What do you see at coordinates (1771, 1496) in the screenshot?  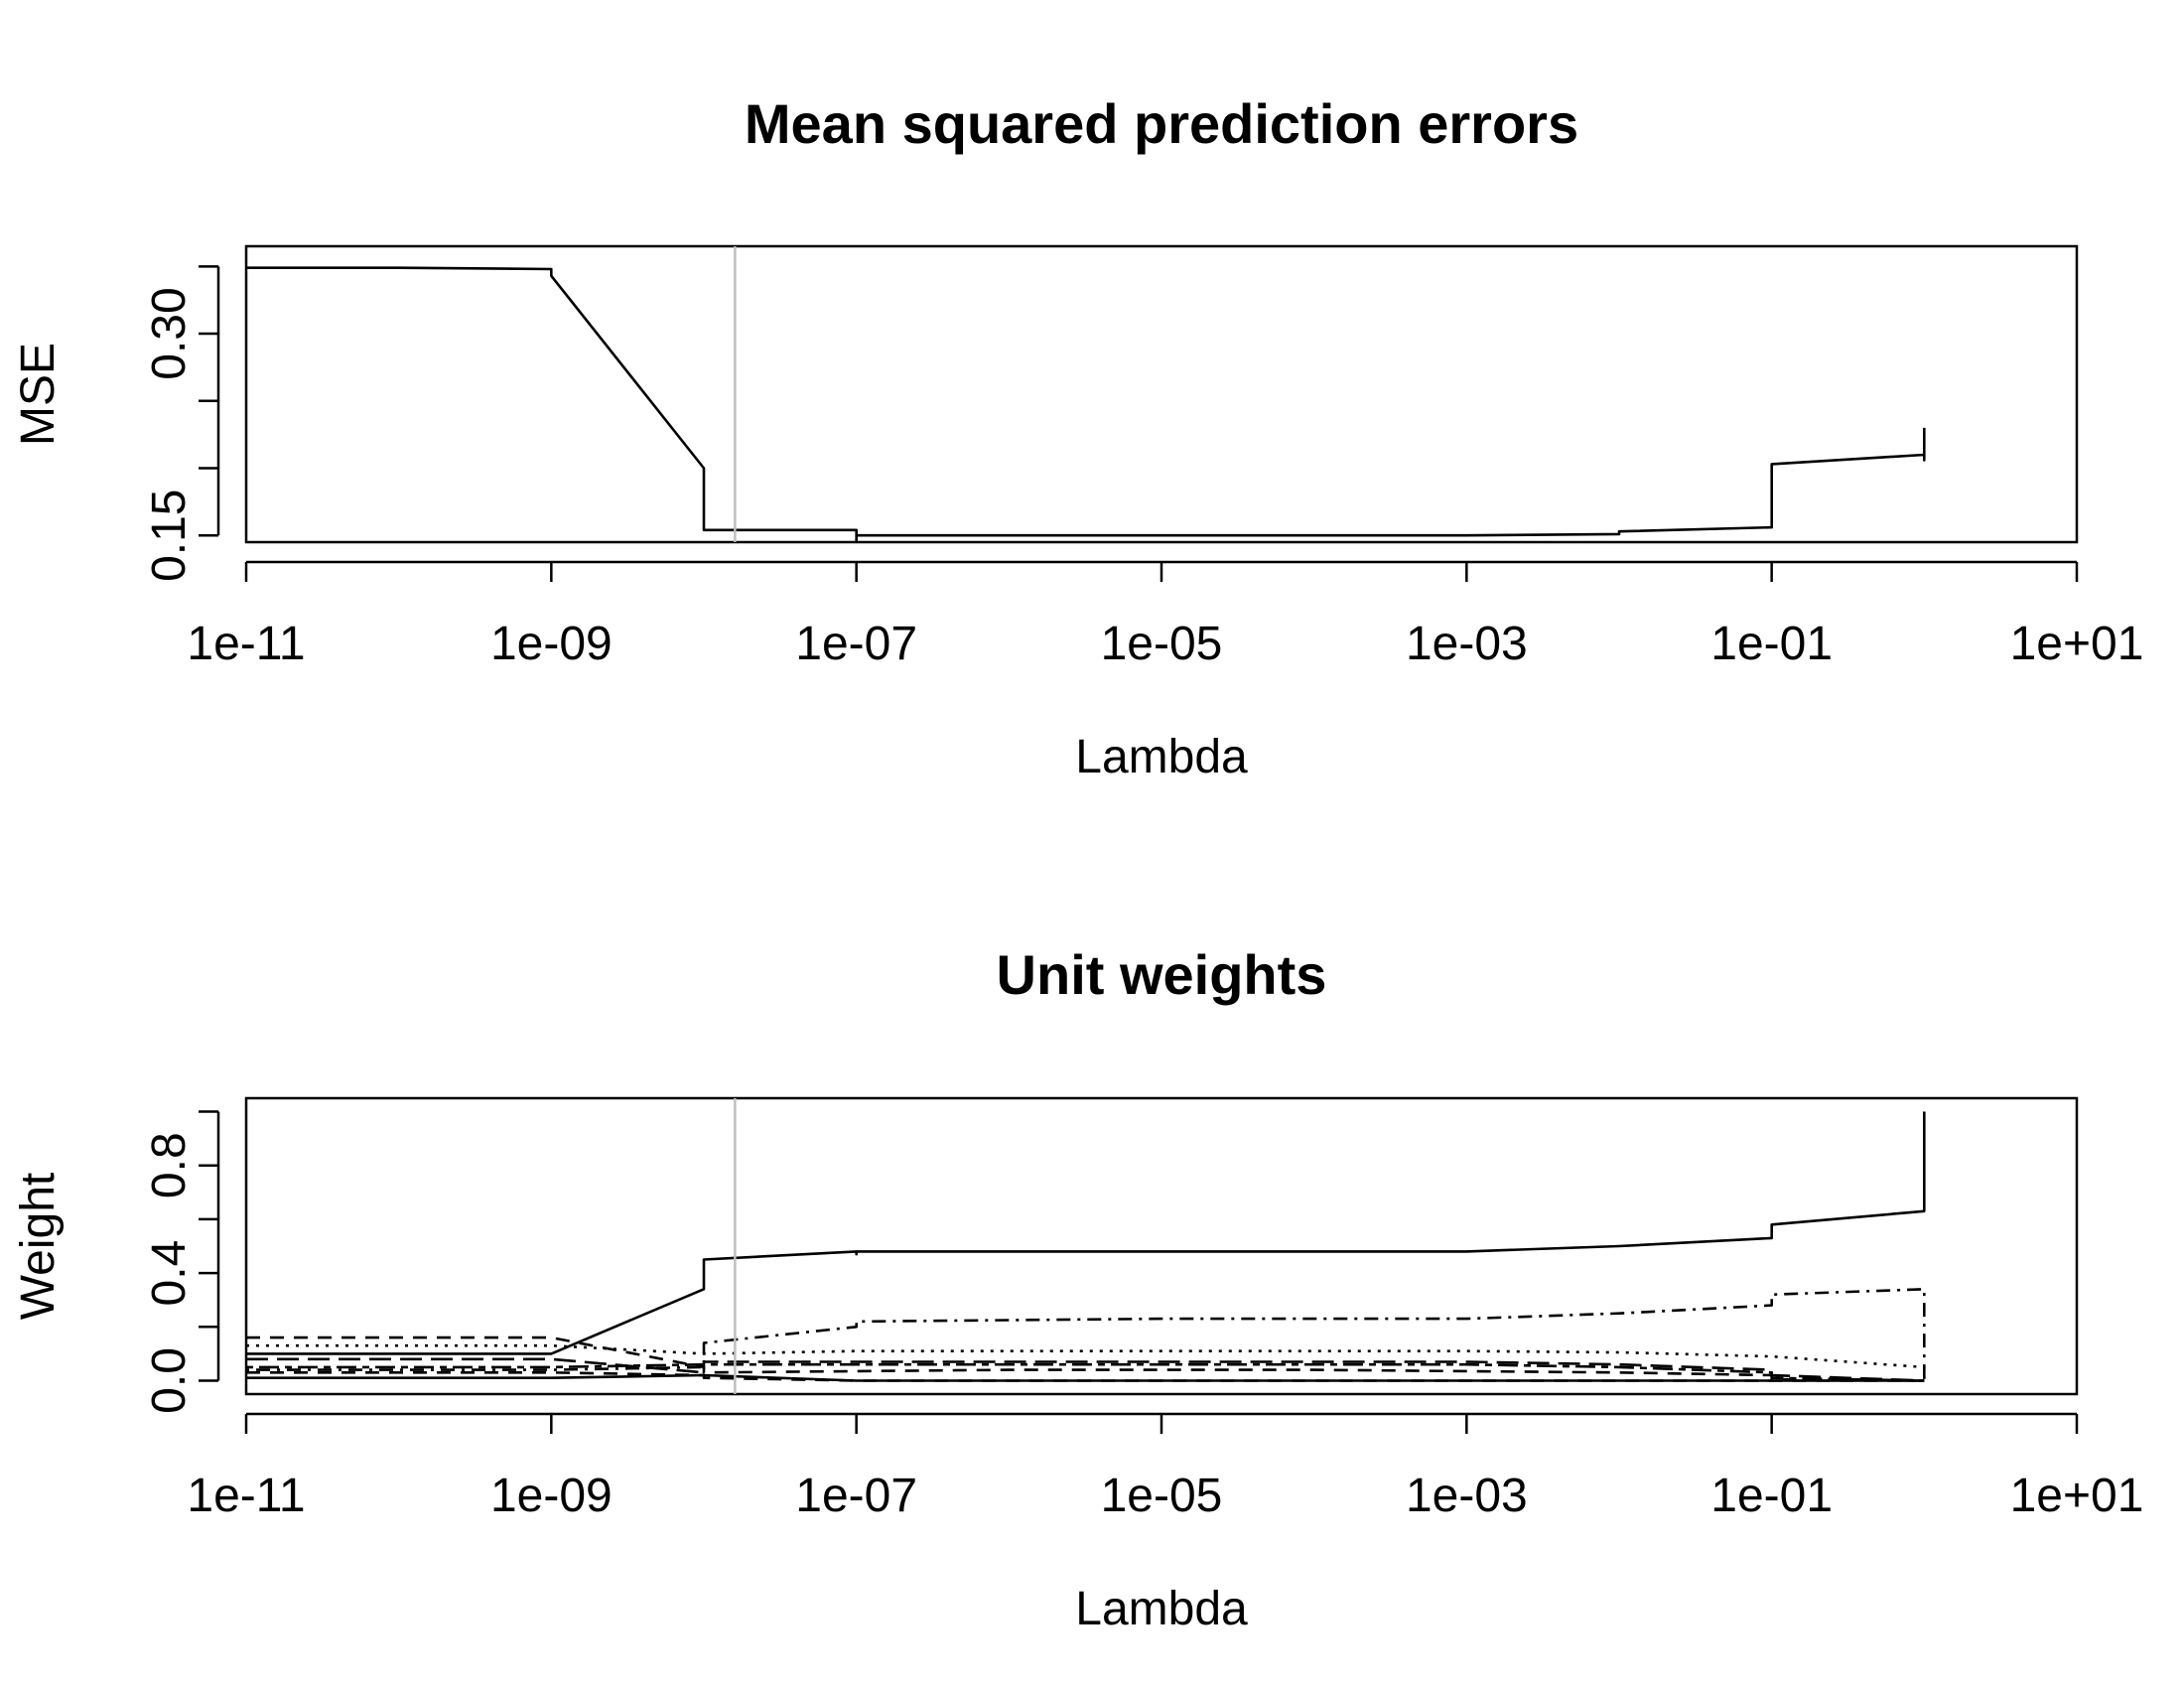 I see `w-x-tick-label: 1e-01` at bounding box center [1771, 1496].